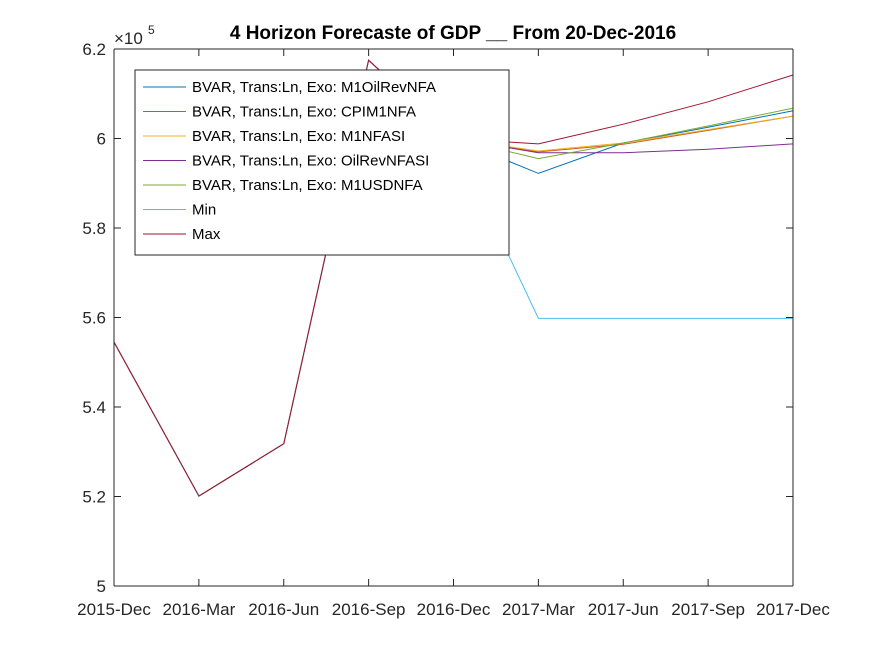  Describe the element at coordinates (94, 49) in the screenshot. I see `y-tick-label: 6.2` at that location.